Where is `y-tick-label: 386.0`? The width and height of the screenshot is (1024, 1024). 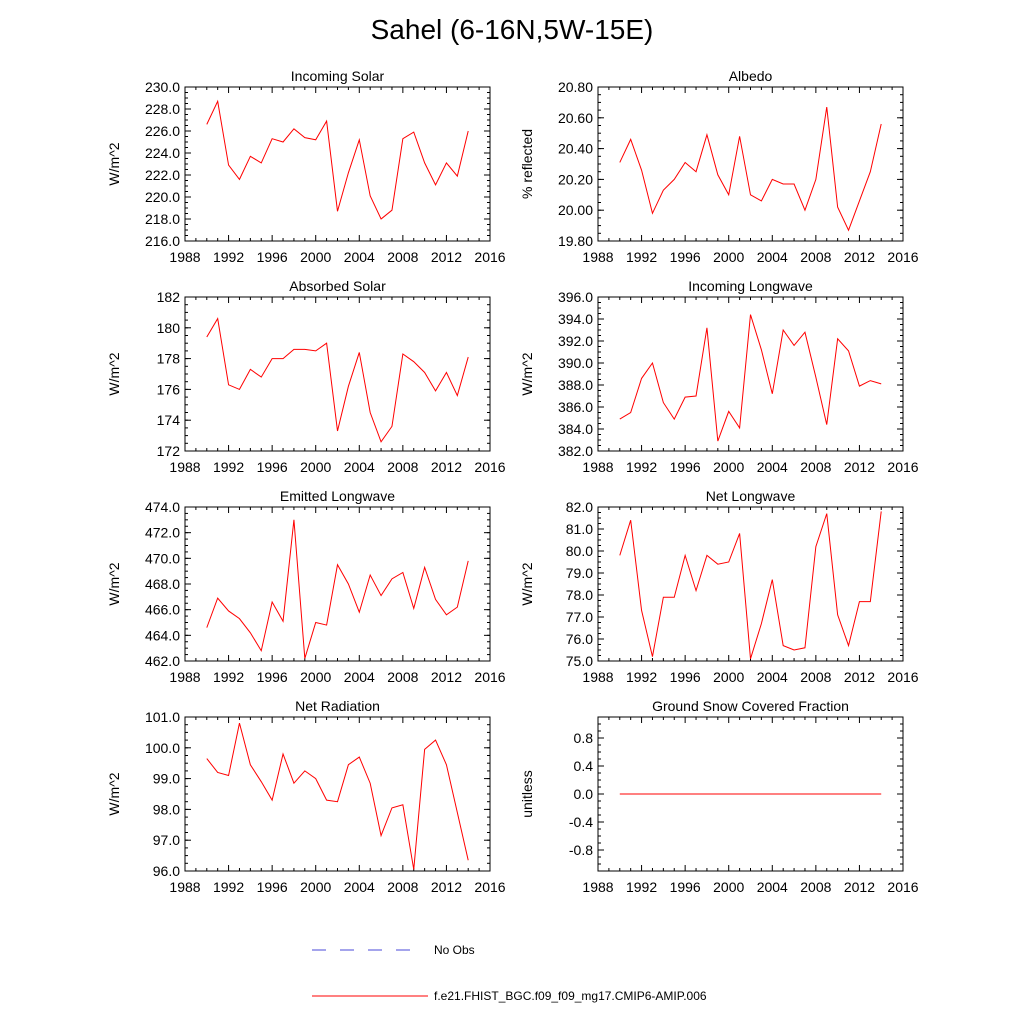
y-tick-label: 386.0 is located at coordinates (575, 407).